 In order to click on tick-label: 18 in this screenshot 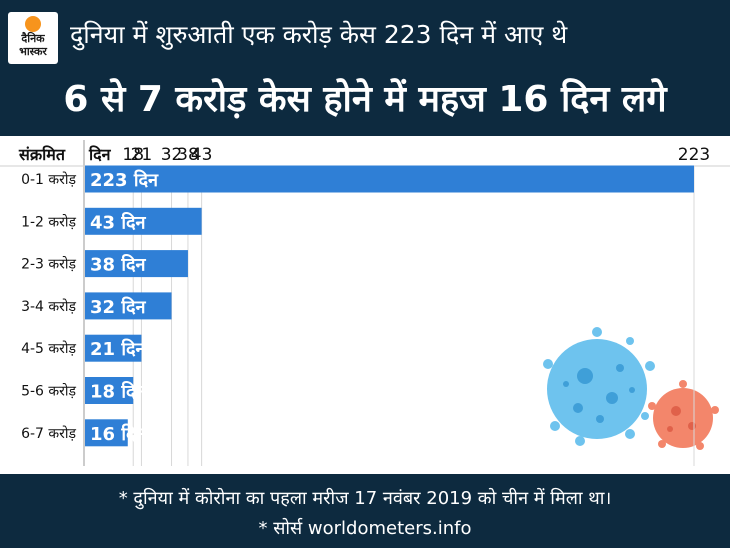, I will do `click(133, 155)`.